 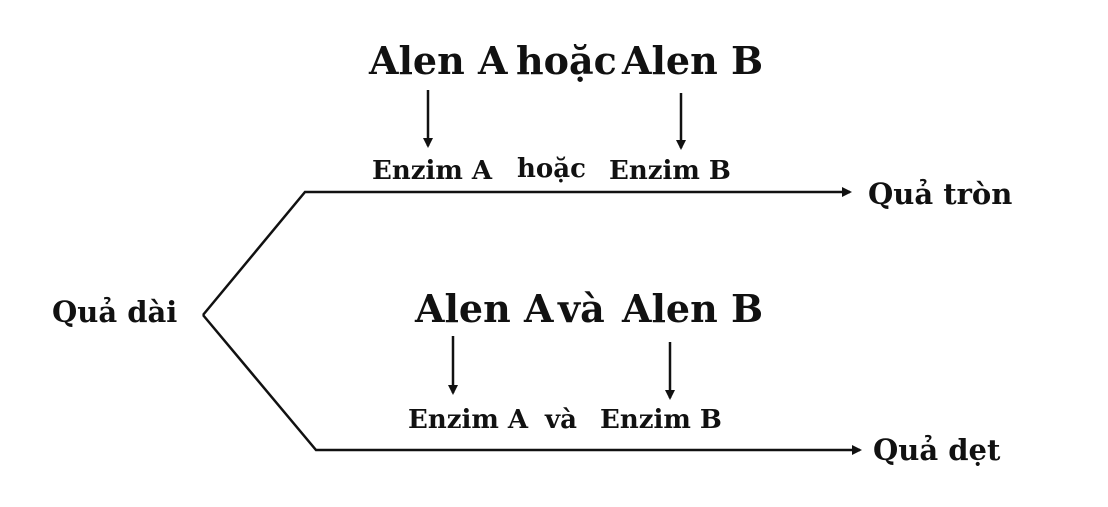 I want to click on upper-enzyme-connector: hoặc, so click(x=551, y=169).